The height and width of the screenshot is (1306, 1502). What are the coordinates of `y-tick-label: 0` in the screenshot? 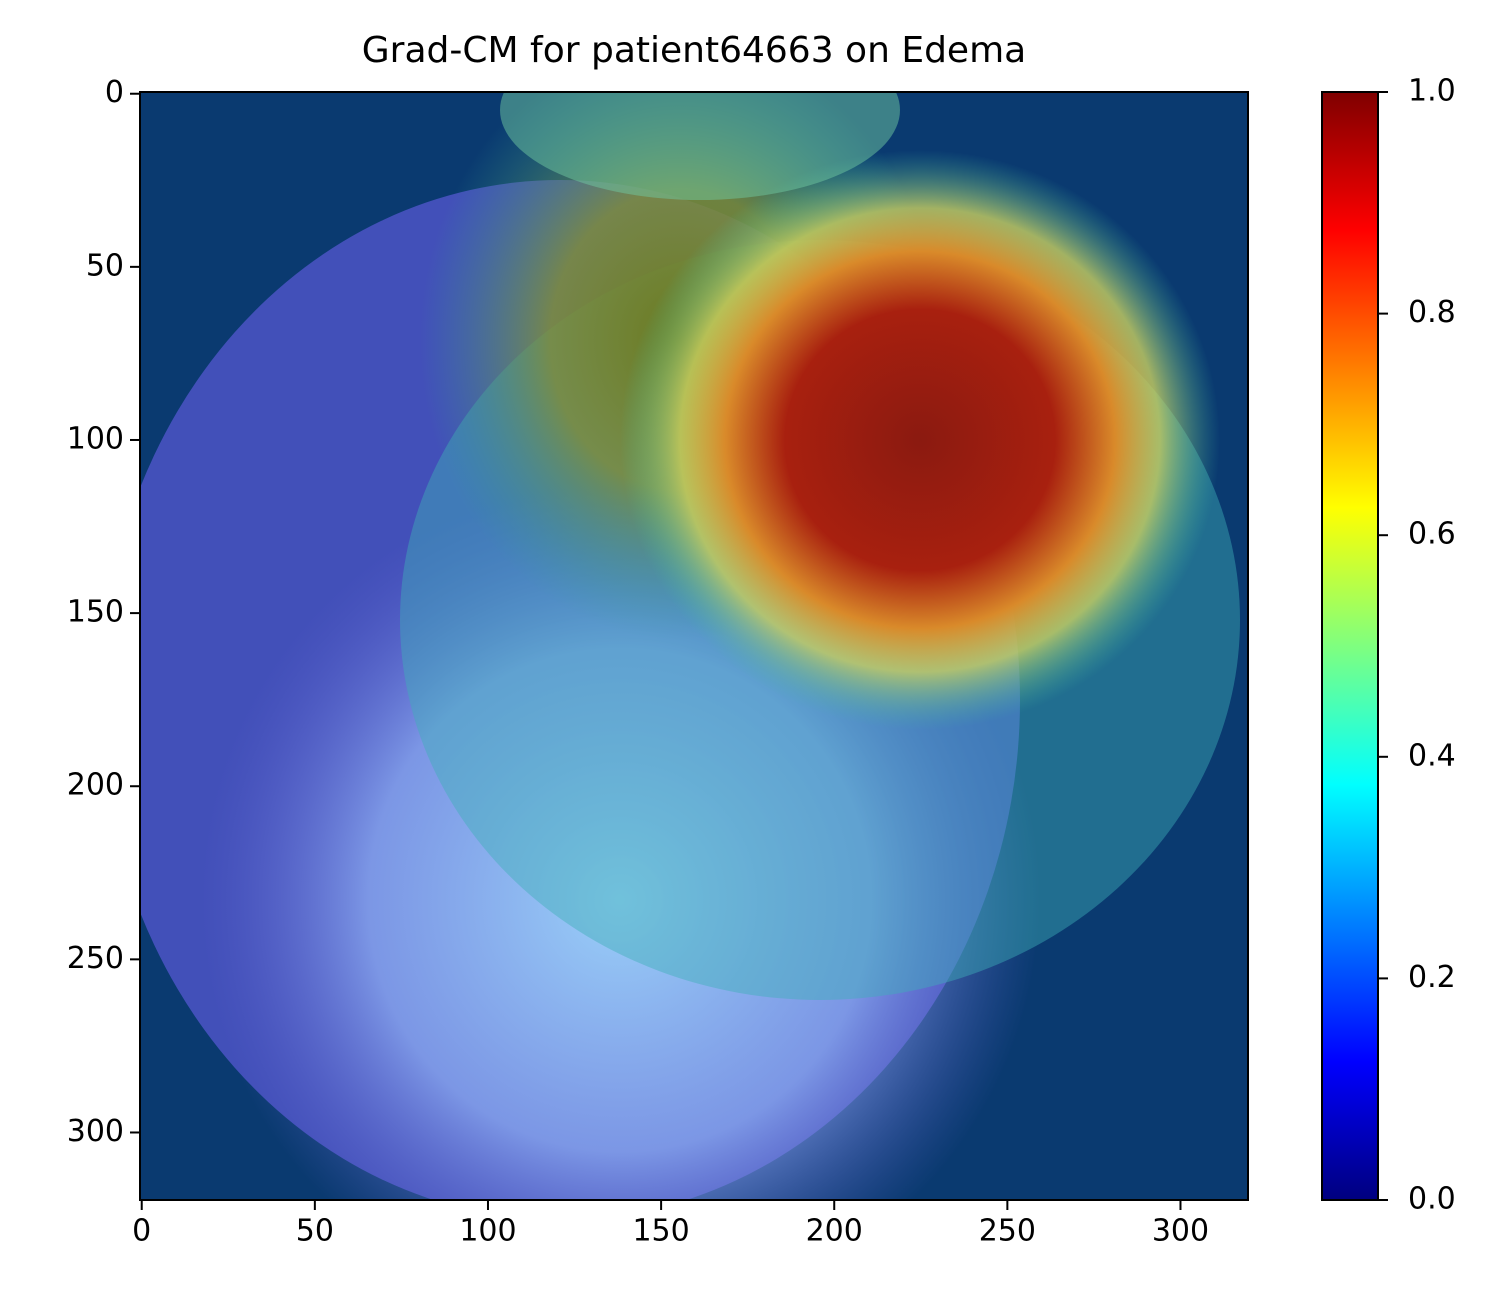 It's located at (114, 92).